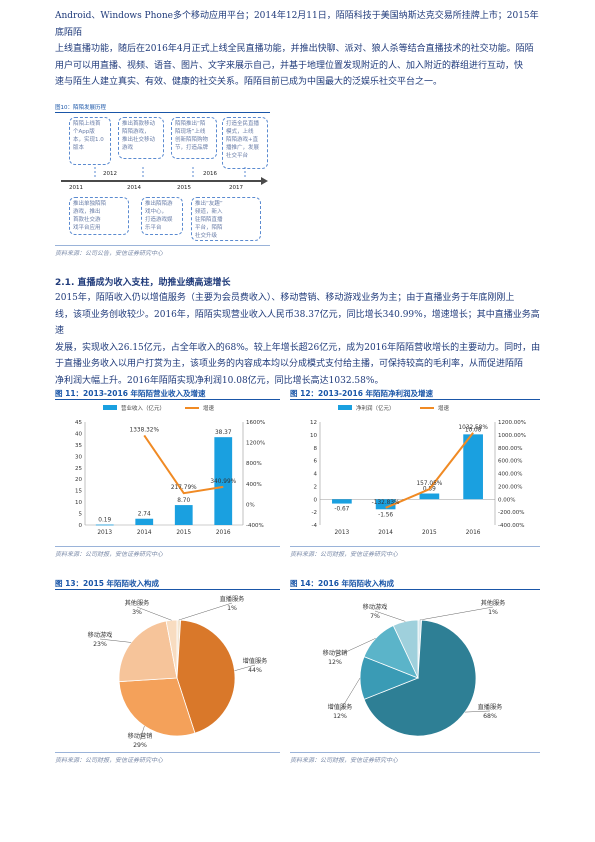 This screenshot has height=842, width=595. Describe the element at coordinates (506, 500) in the screenshot. I see `y2-tick-label: 0.00%` at that location.